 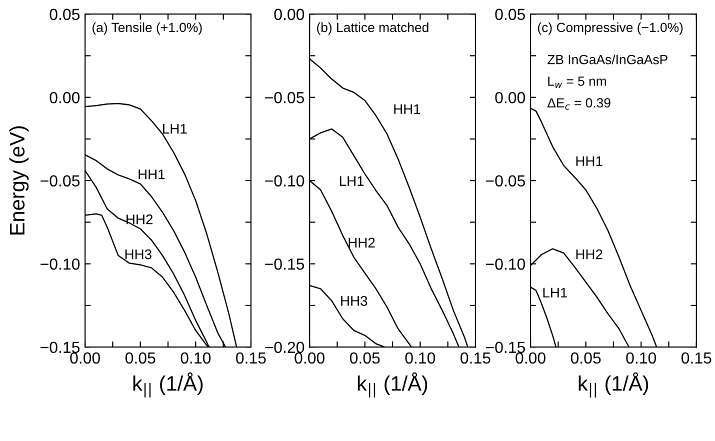 I want to click on annotation: ΔE$_{c}$ = 0.39, so click(x=579, y=104).